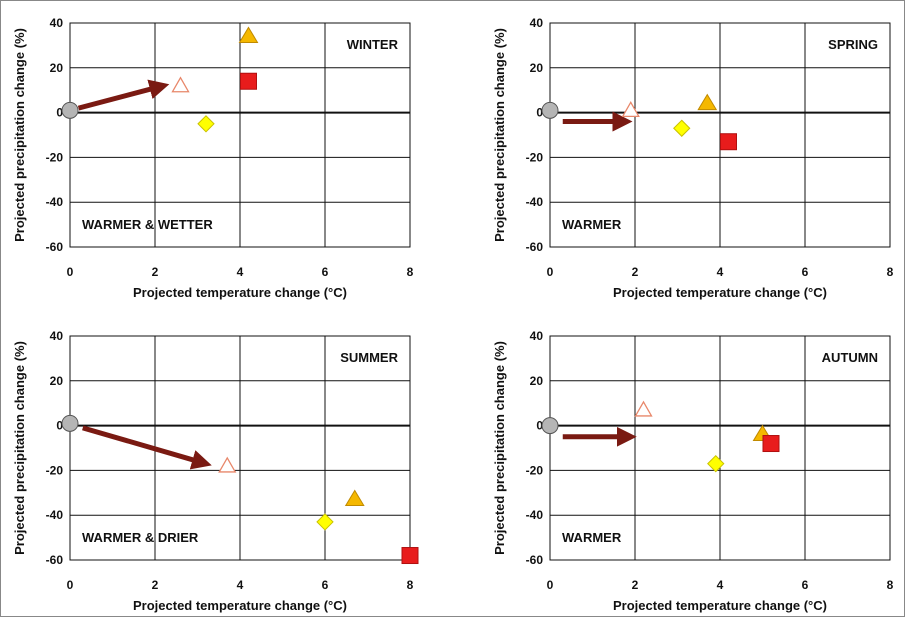 Image resolution: width=905 pixels, height=617 pixels. Describe the element at coordinates (369, 357) in the screenshot. I see `season-title: SUMMER` at that location.